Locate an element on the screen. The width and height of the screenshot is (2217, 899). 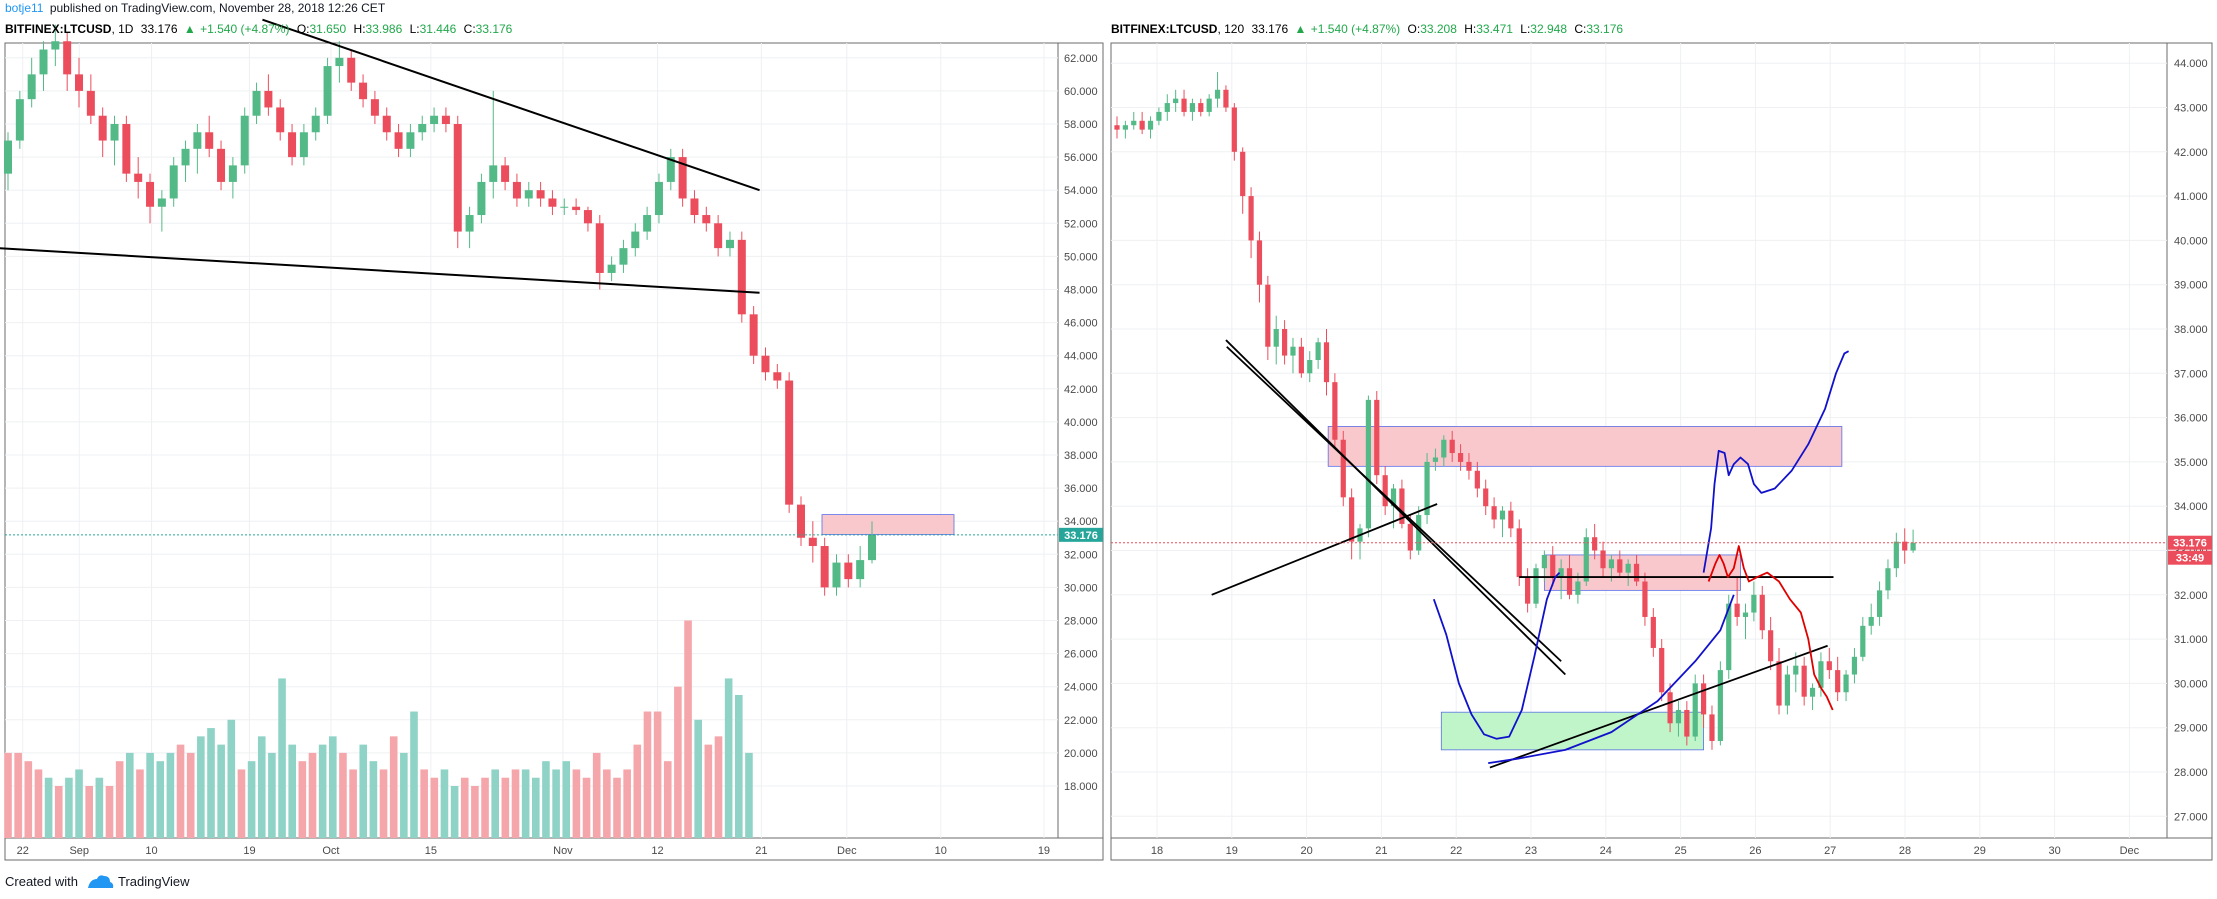
right-x-tick-label: 26 is located at coordinates (1755, 851).